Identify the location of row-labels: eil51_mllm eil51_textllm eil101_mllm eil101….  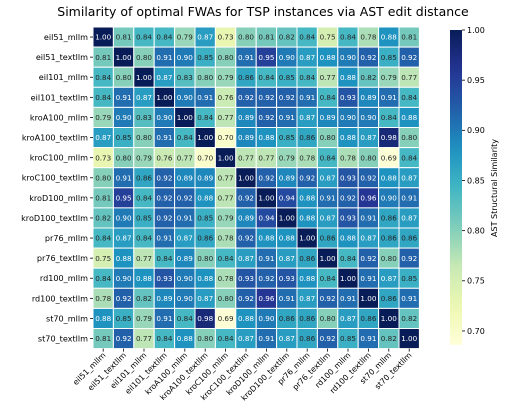
(57, 187).